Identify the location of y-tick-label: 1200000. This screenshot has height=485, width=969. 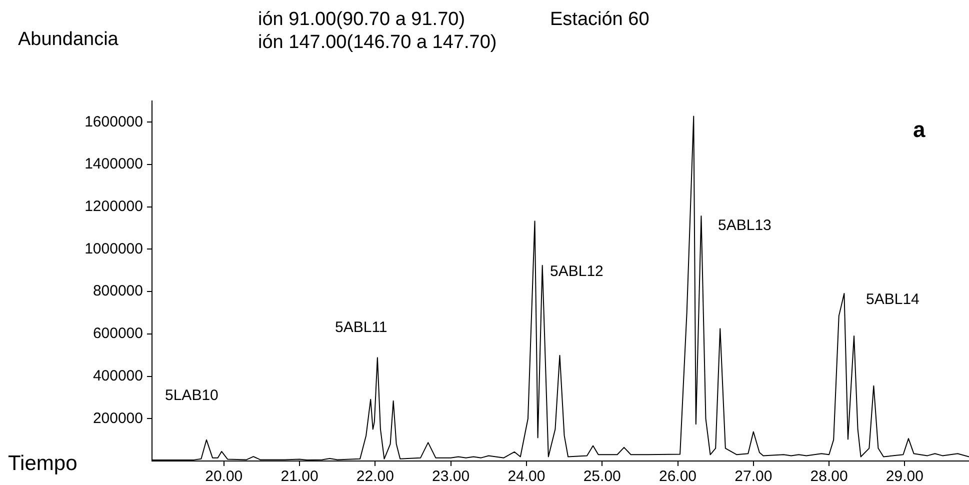
(113, 207).